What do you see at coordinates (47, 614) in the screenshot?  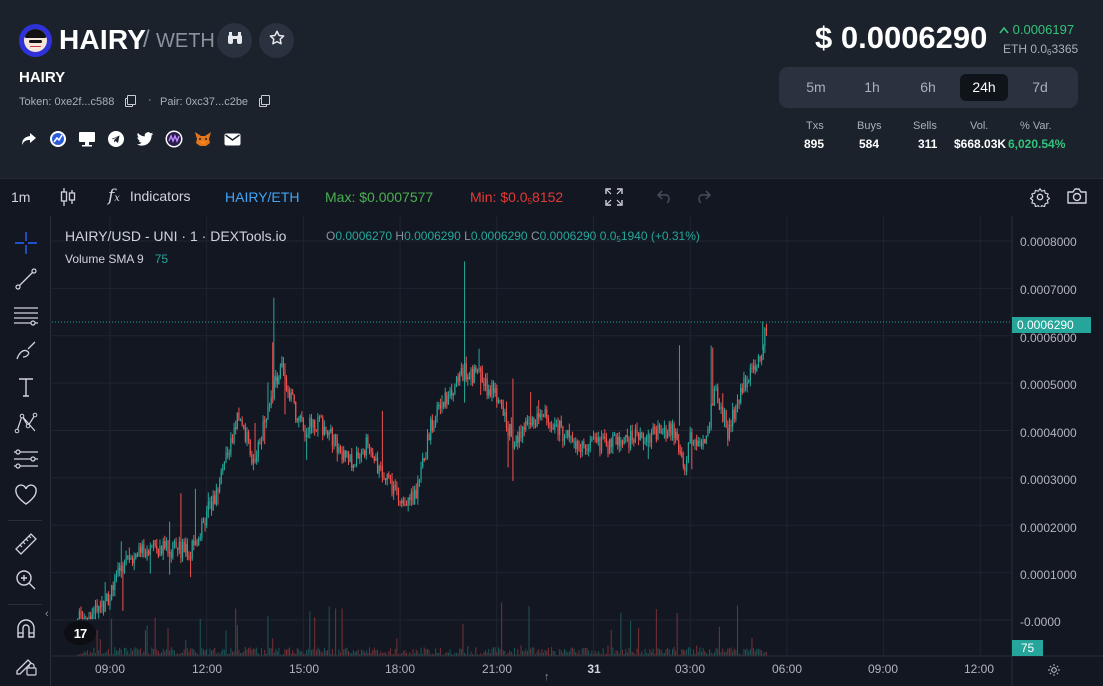 I see `collapse-toolbar-icon: ‹` at bounding box center [47, 614].